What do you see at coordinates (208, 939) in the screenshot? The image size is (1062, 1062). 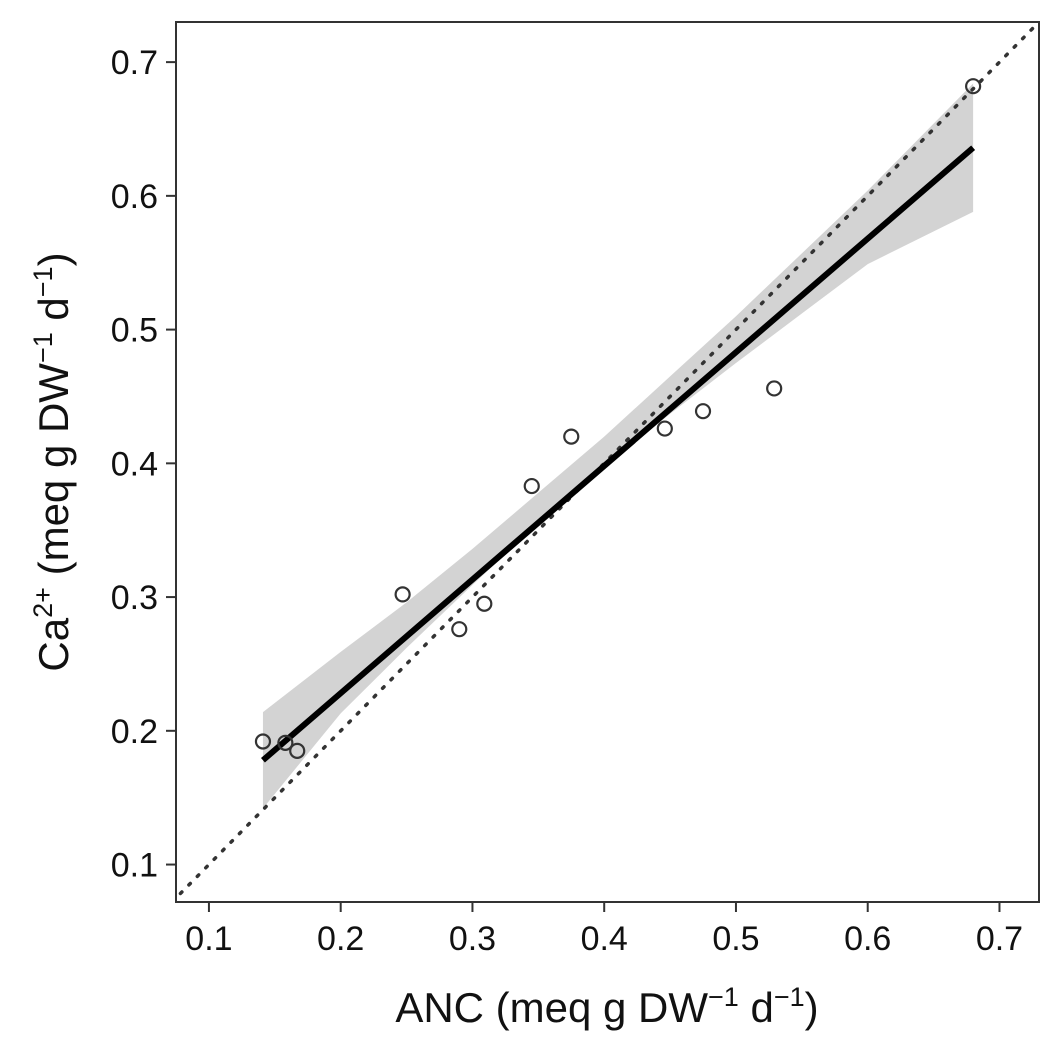 I see `x-tick-label: 0.1` at bounding box center [208, 939].